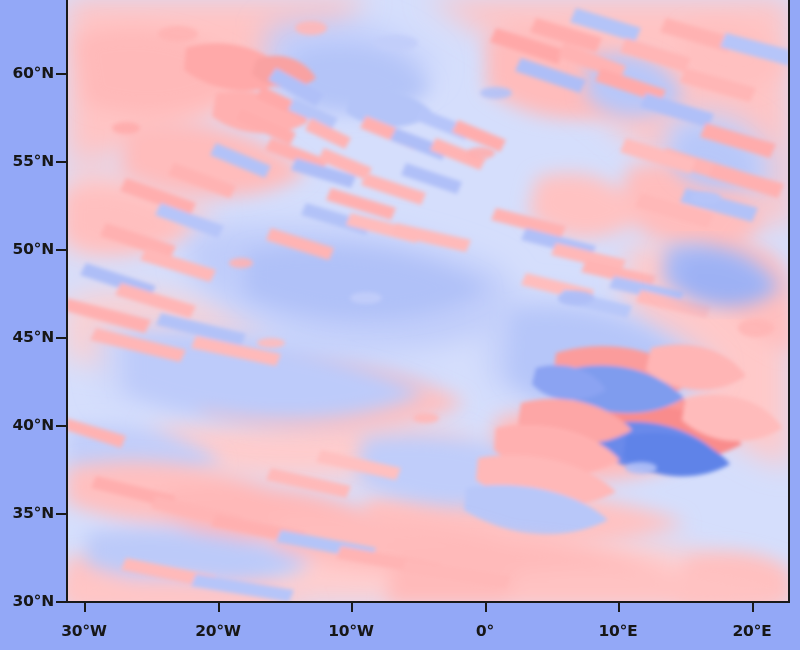  Describe the element at coordinates (618, 631) in the screenshot. I see `xtick-label-10e: 10°E` at that location.